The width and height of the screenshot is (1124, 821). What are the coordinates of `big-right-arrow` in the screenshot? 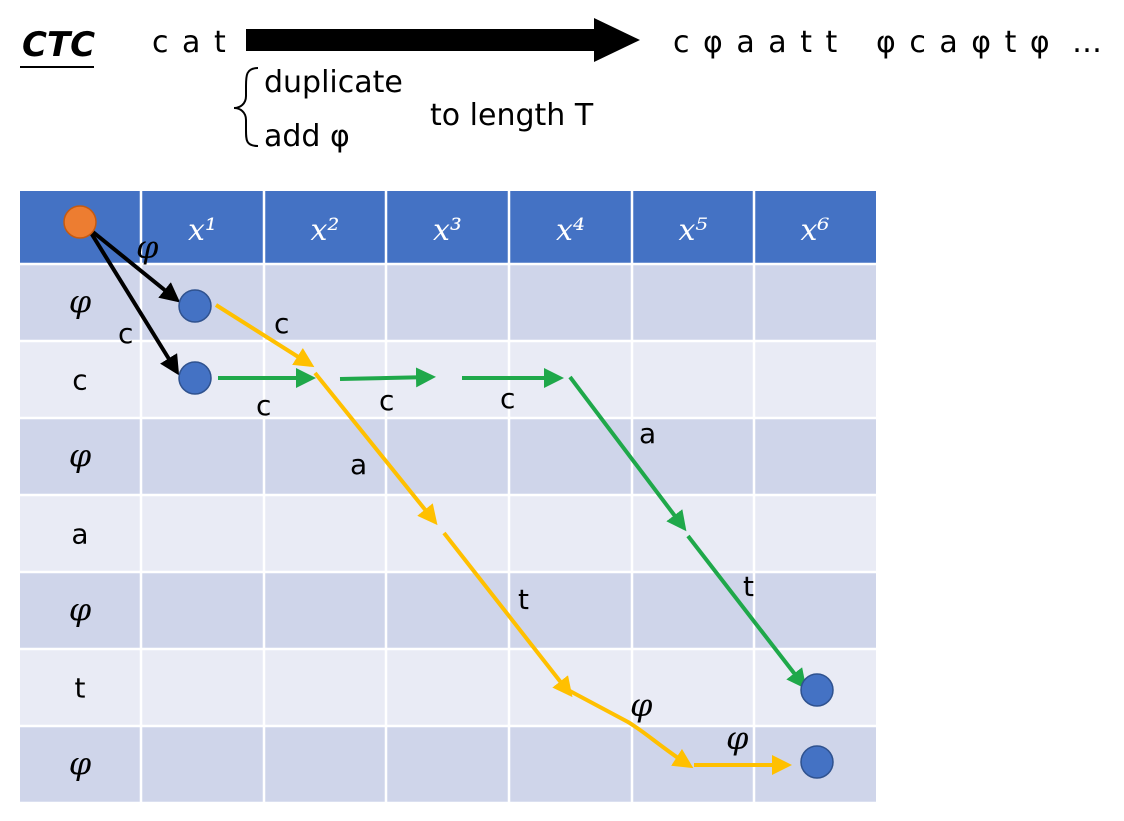 It's located at (443, 40).